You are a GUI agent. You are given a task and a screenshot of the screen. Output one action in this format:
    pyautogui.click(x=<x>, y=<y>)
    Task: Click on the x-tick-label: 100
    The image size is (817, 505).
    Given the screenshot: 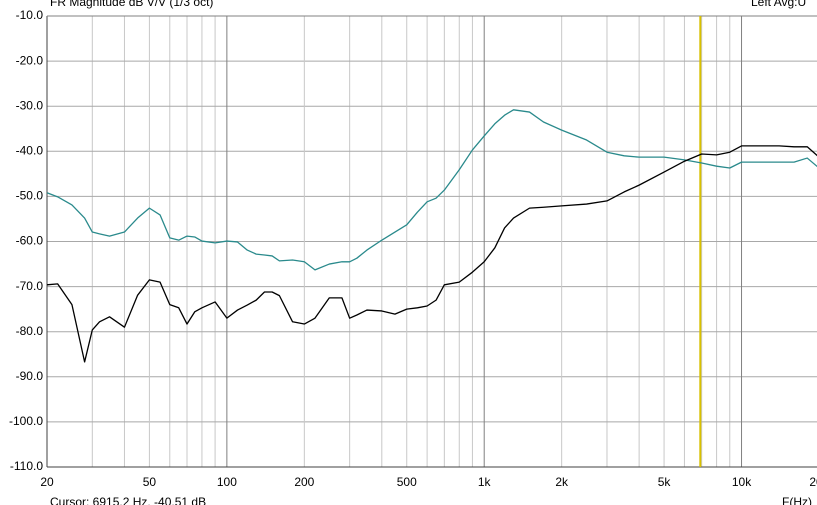 What is the action you would take?
    pyautogui.click(x=227, y=482)
    